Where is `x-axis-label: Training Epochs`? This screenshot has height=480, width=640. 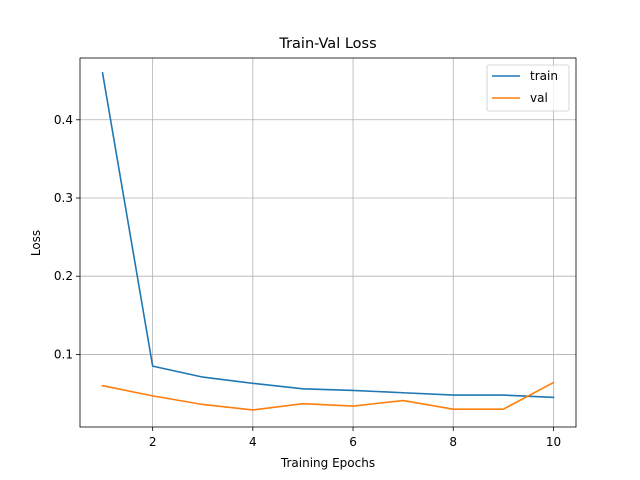 x-axis-label: Training Epochs is located at coordinates (327, 463).